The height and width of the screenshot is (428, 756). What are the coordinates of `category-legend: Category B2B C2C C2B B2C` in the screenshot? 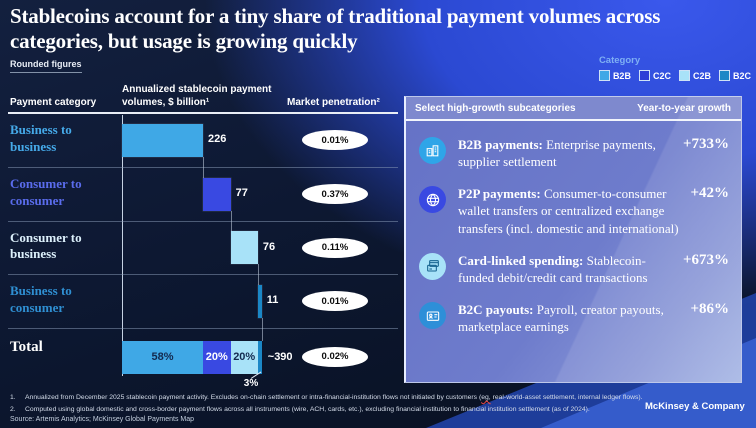 It's located at (674, 68).